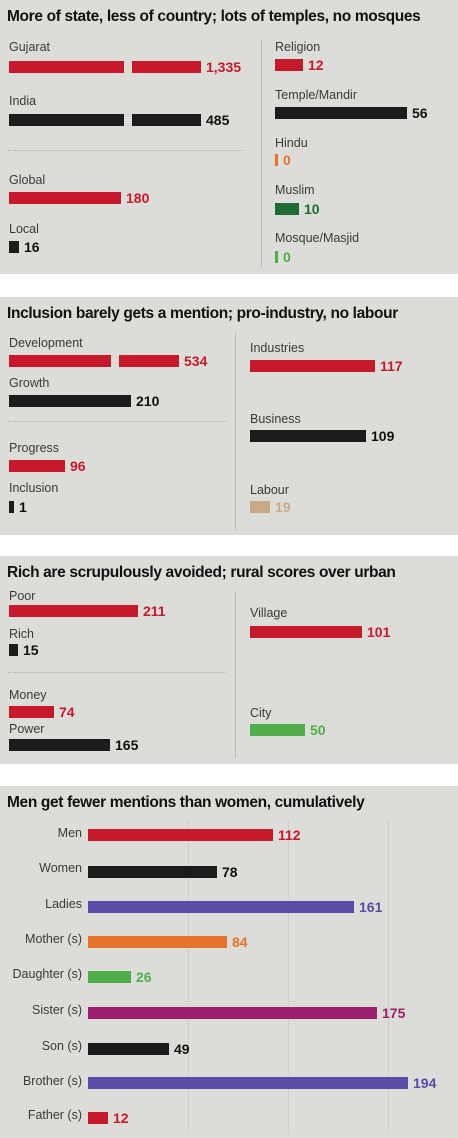 This screenshot has height=1138, width=458. I want to click on bar-rich, so click(13, 650).